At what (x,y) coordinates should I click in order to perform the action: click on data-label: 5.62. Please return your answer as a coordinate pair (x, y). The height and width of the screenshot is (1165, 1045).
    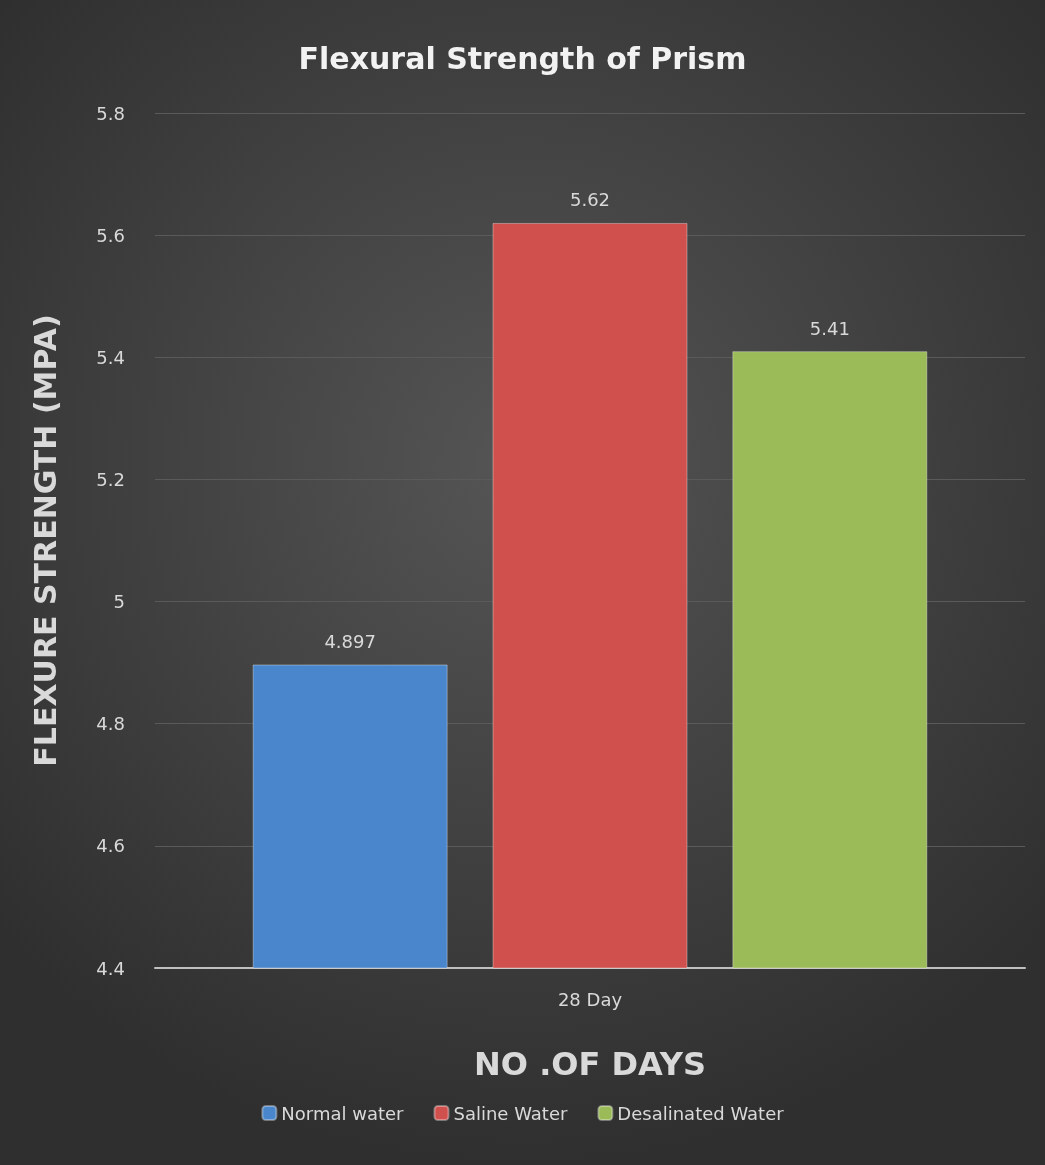
    Looking at the image, I should click on (590, 200).